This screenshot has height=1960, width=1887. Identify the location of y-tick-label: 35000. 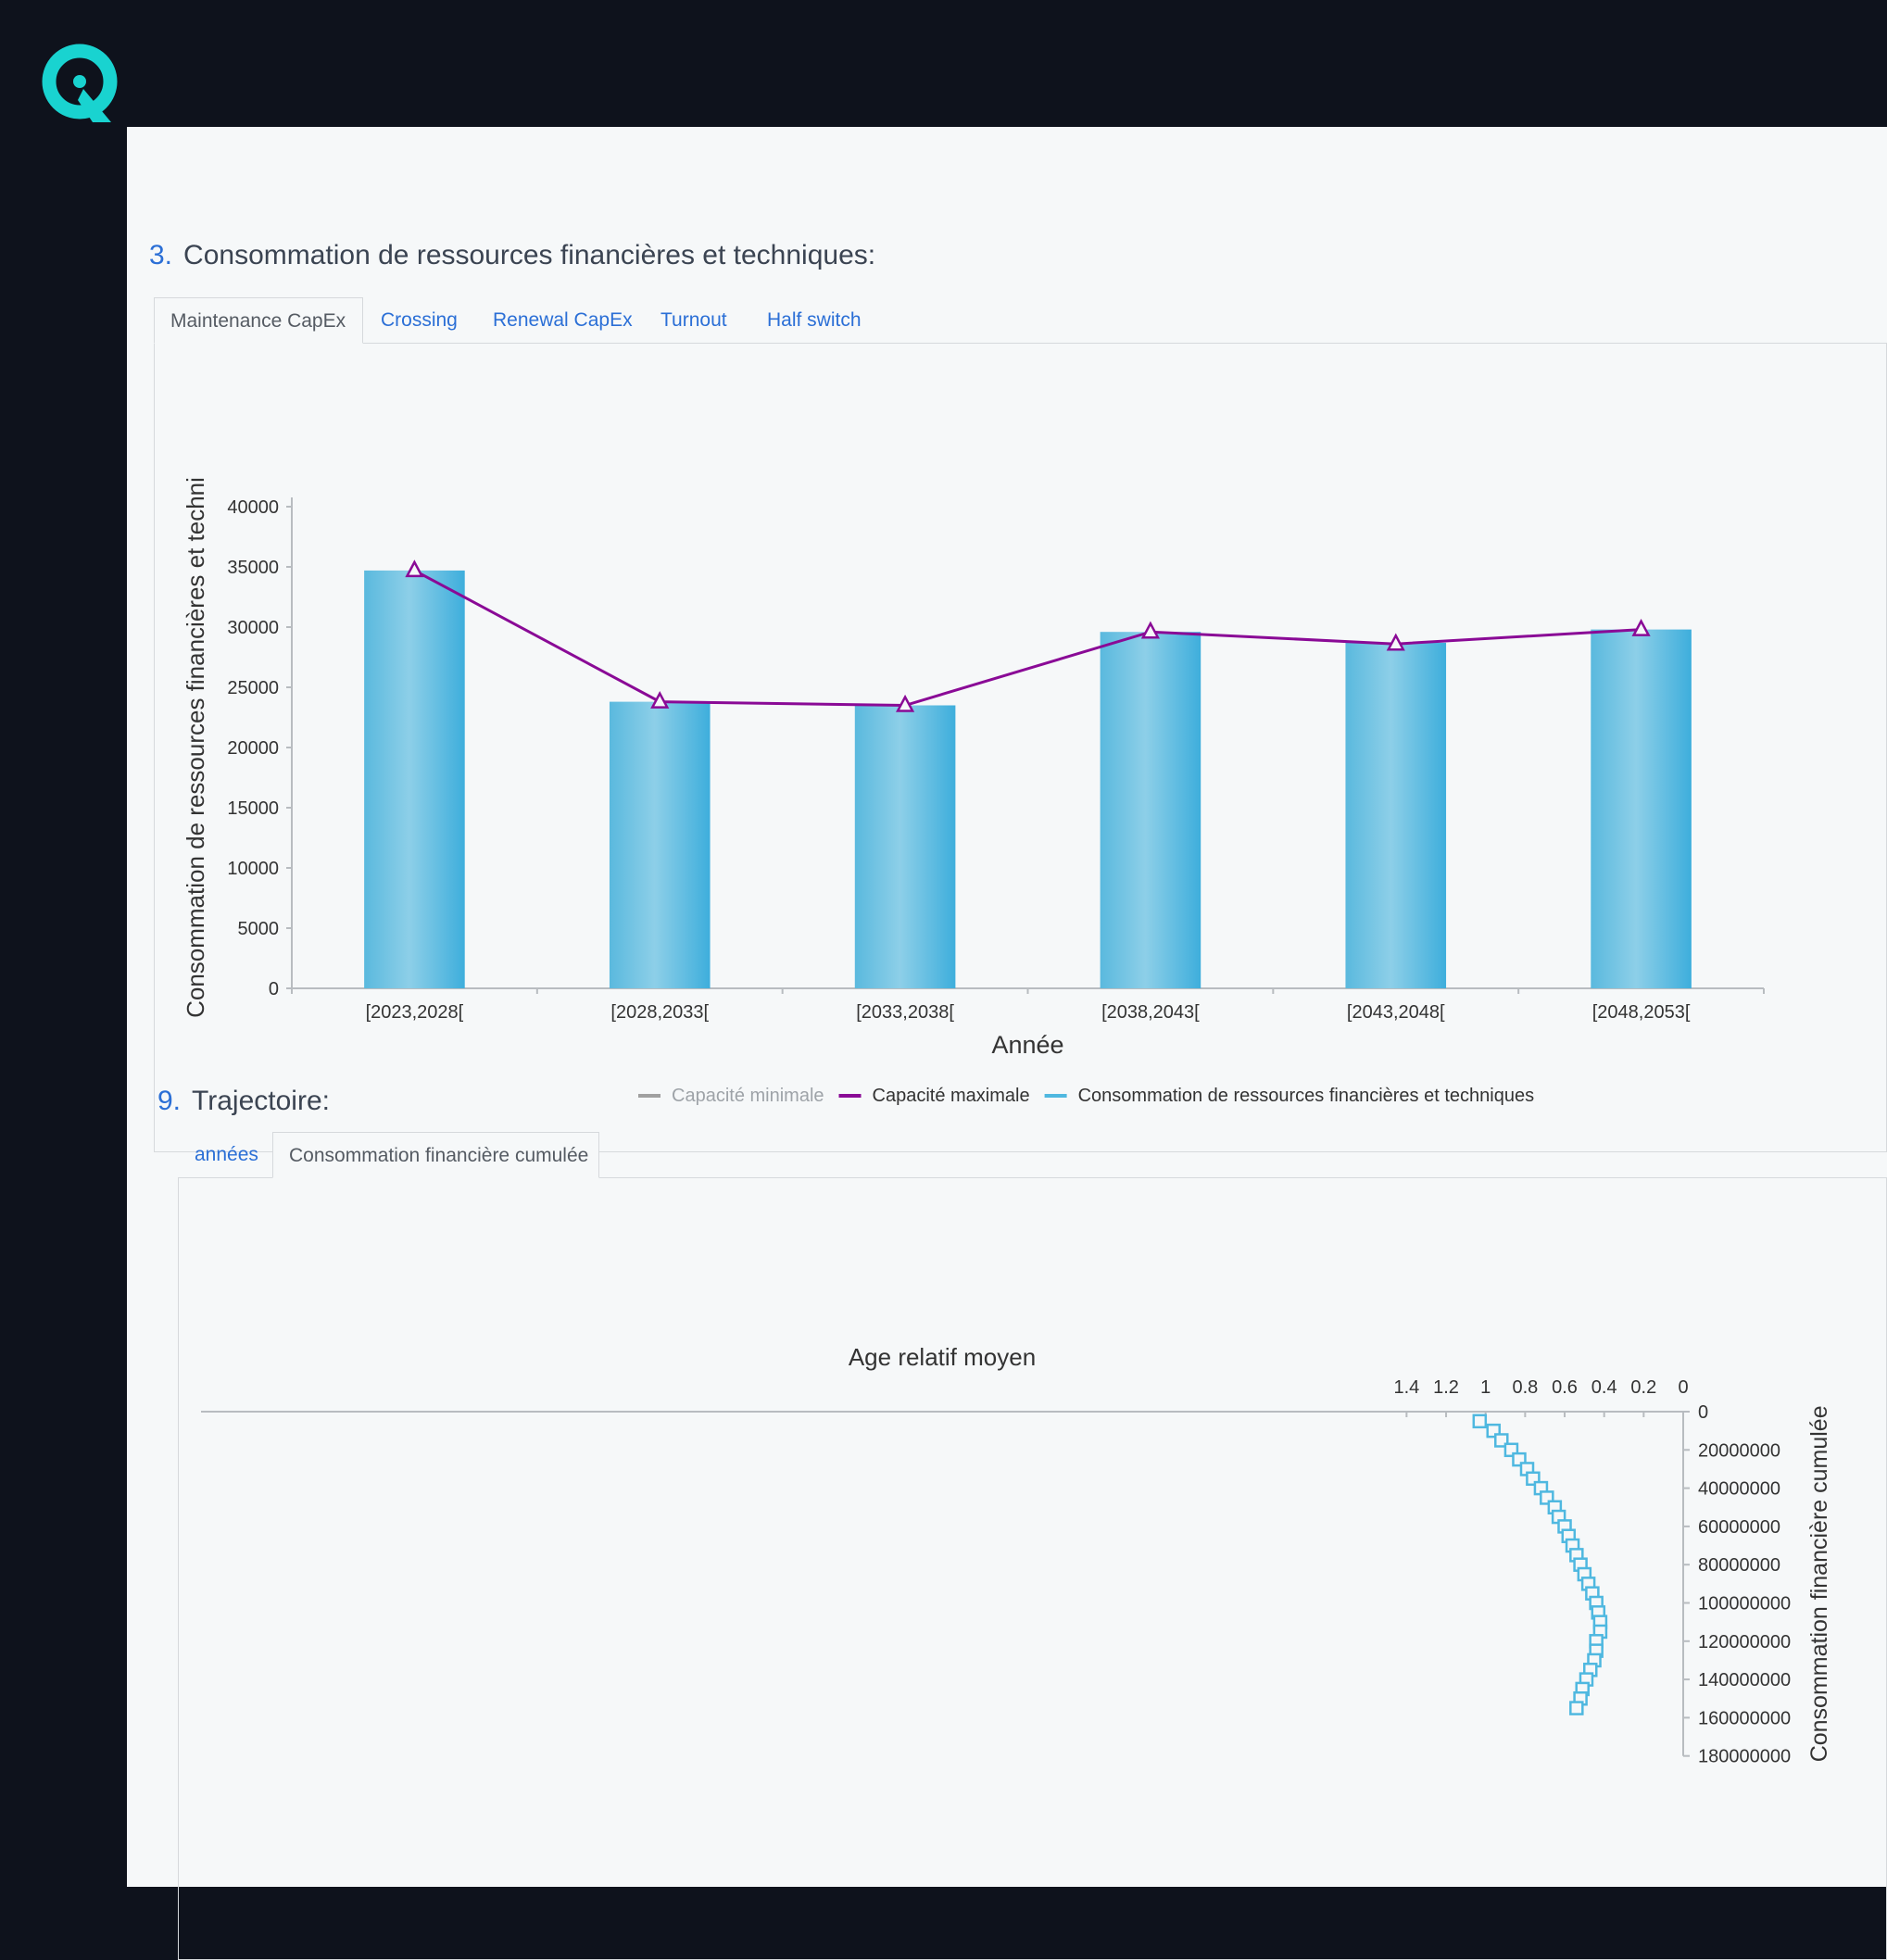
(253, 568).